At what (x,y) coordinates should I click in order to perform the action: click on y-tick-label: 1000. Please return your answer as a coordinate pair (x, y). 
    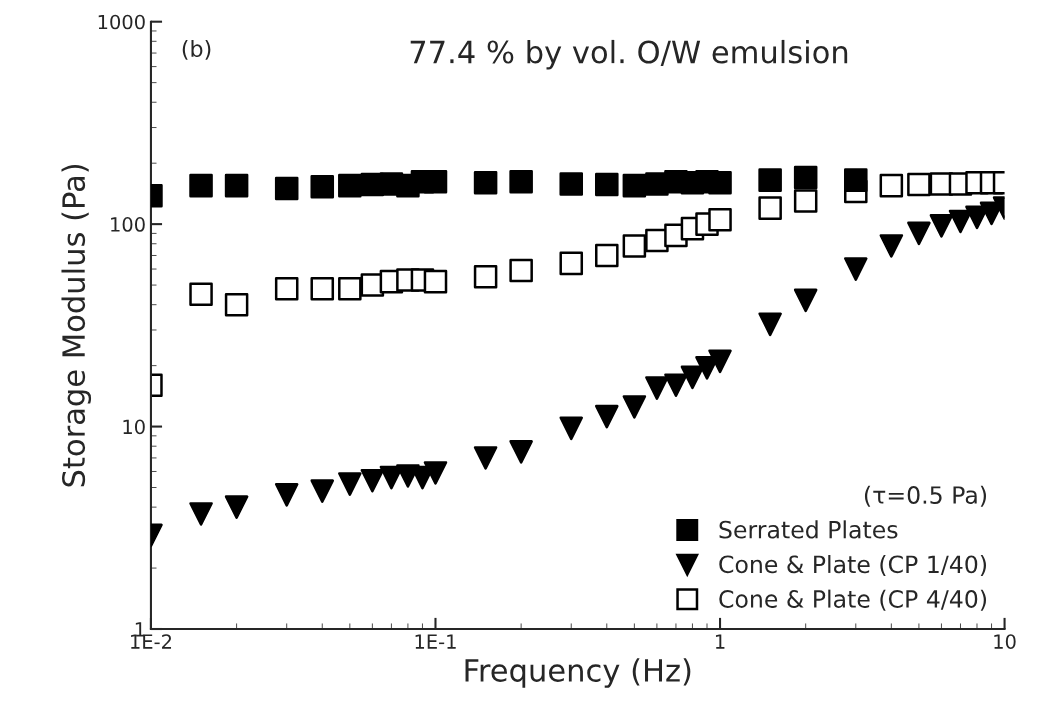
    Looking at the image, I should click on (121, 22).